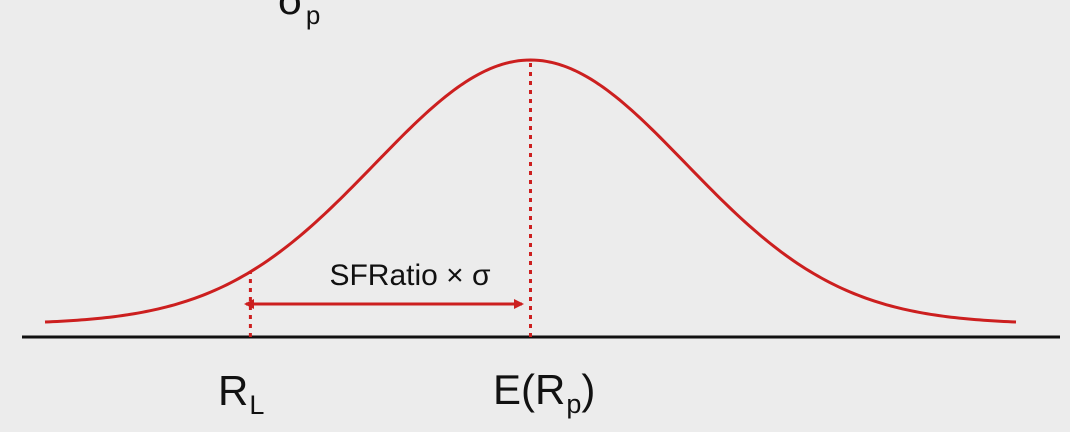  What do you see at coordinates (573, 404) in the screenshot?
I see `marker-mean-sub: p` at bounding box center [573, 404].